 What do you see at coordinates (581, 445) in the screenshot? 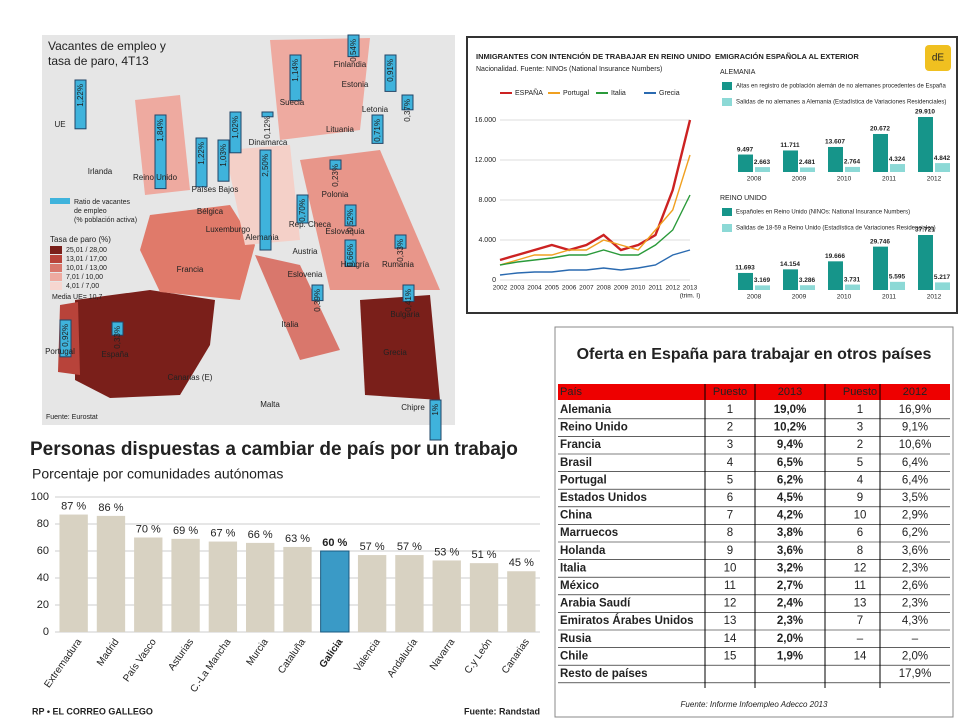
I see `table-cell: Francia` at bounding box center [581, 445].